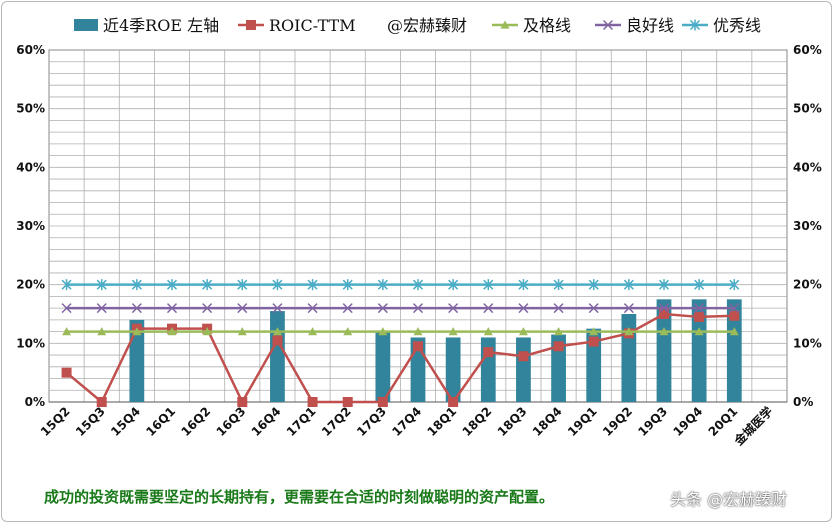 The image size is (835, 525). What do you see at coordinates (406, 421) in the screenshot?
I see `x-category-label: 17Q4` at bounding box center [406, 421].